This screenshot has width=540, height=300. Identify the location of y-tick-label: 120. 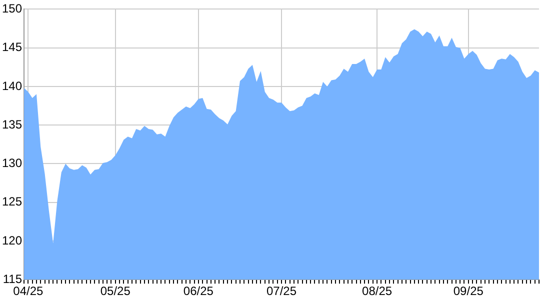
(12, 240).